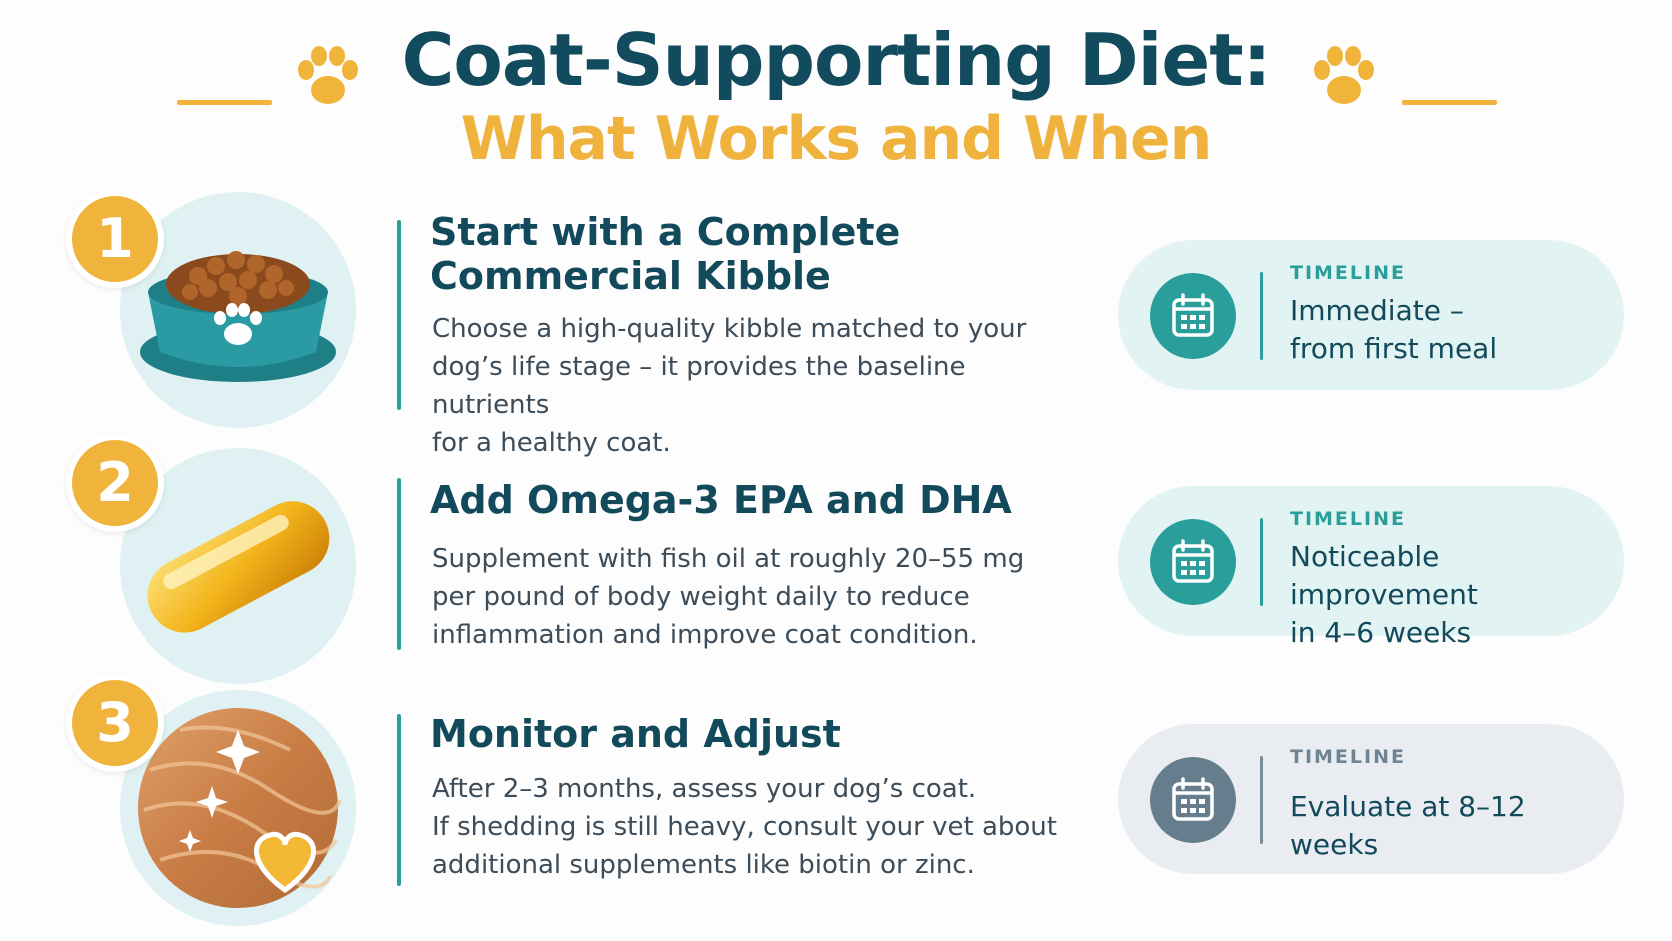 This screenshot has height=941, width=1672. I want to click on step-title: Add Omega-3 EPA and DHA, so click(721, 500).